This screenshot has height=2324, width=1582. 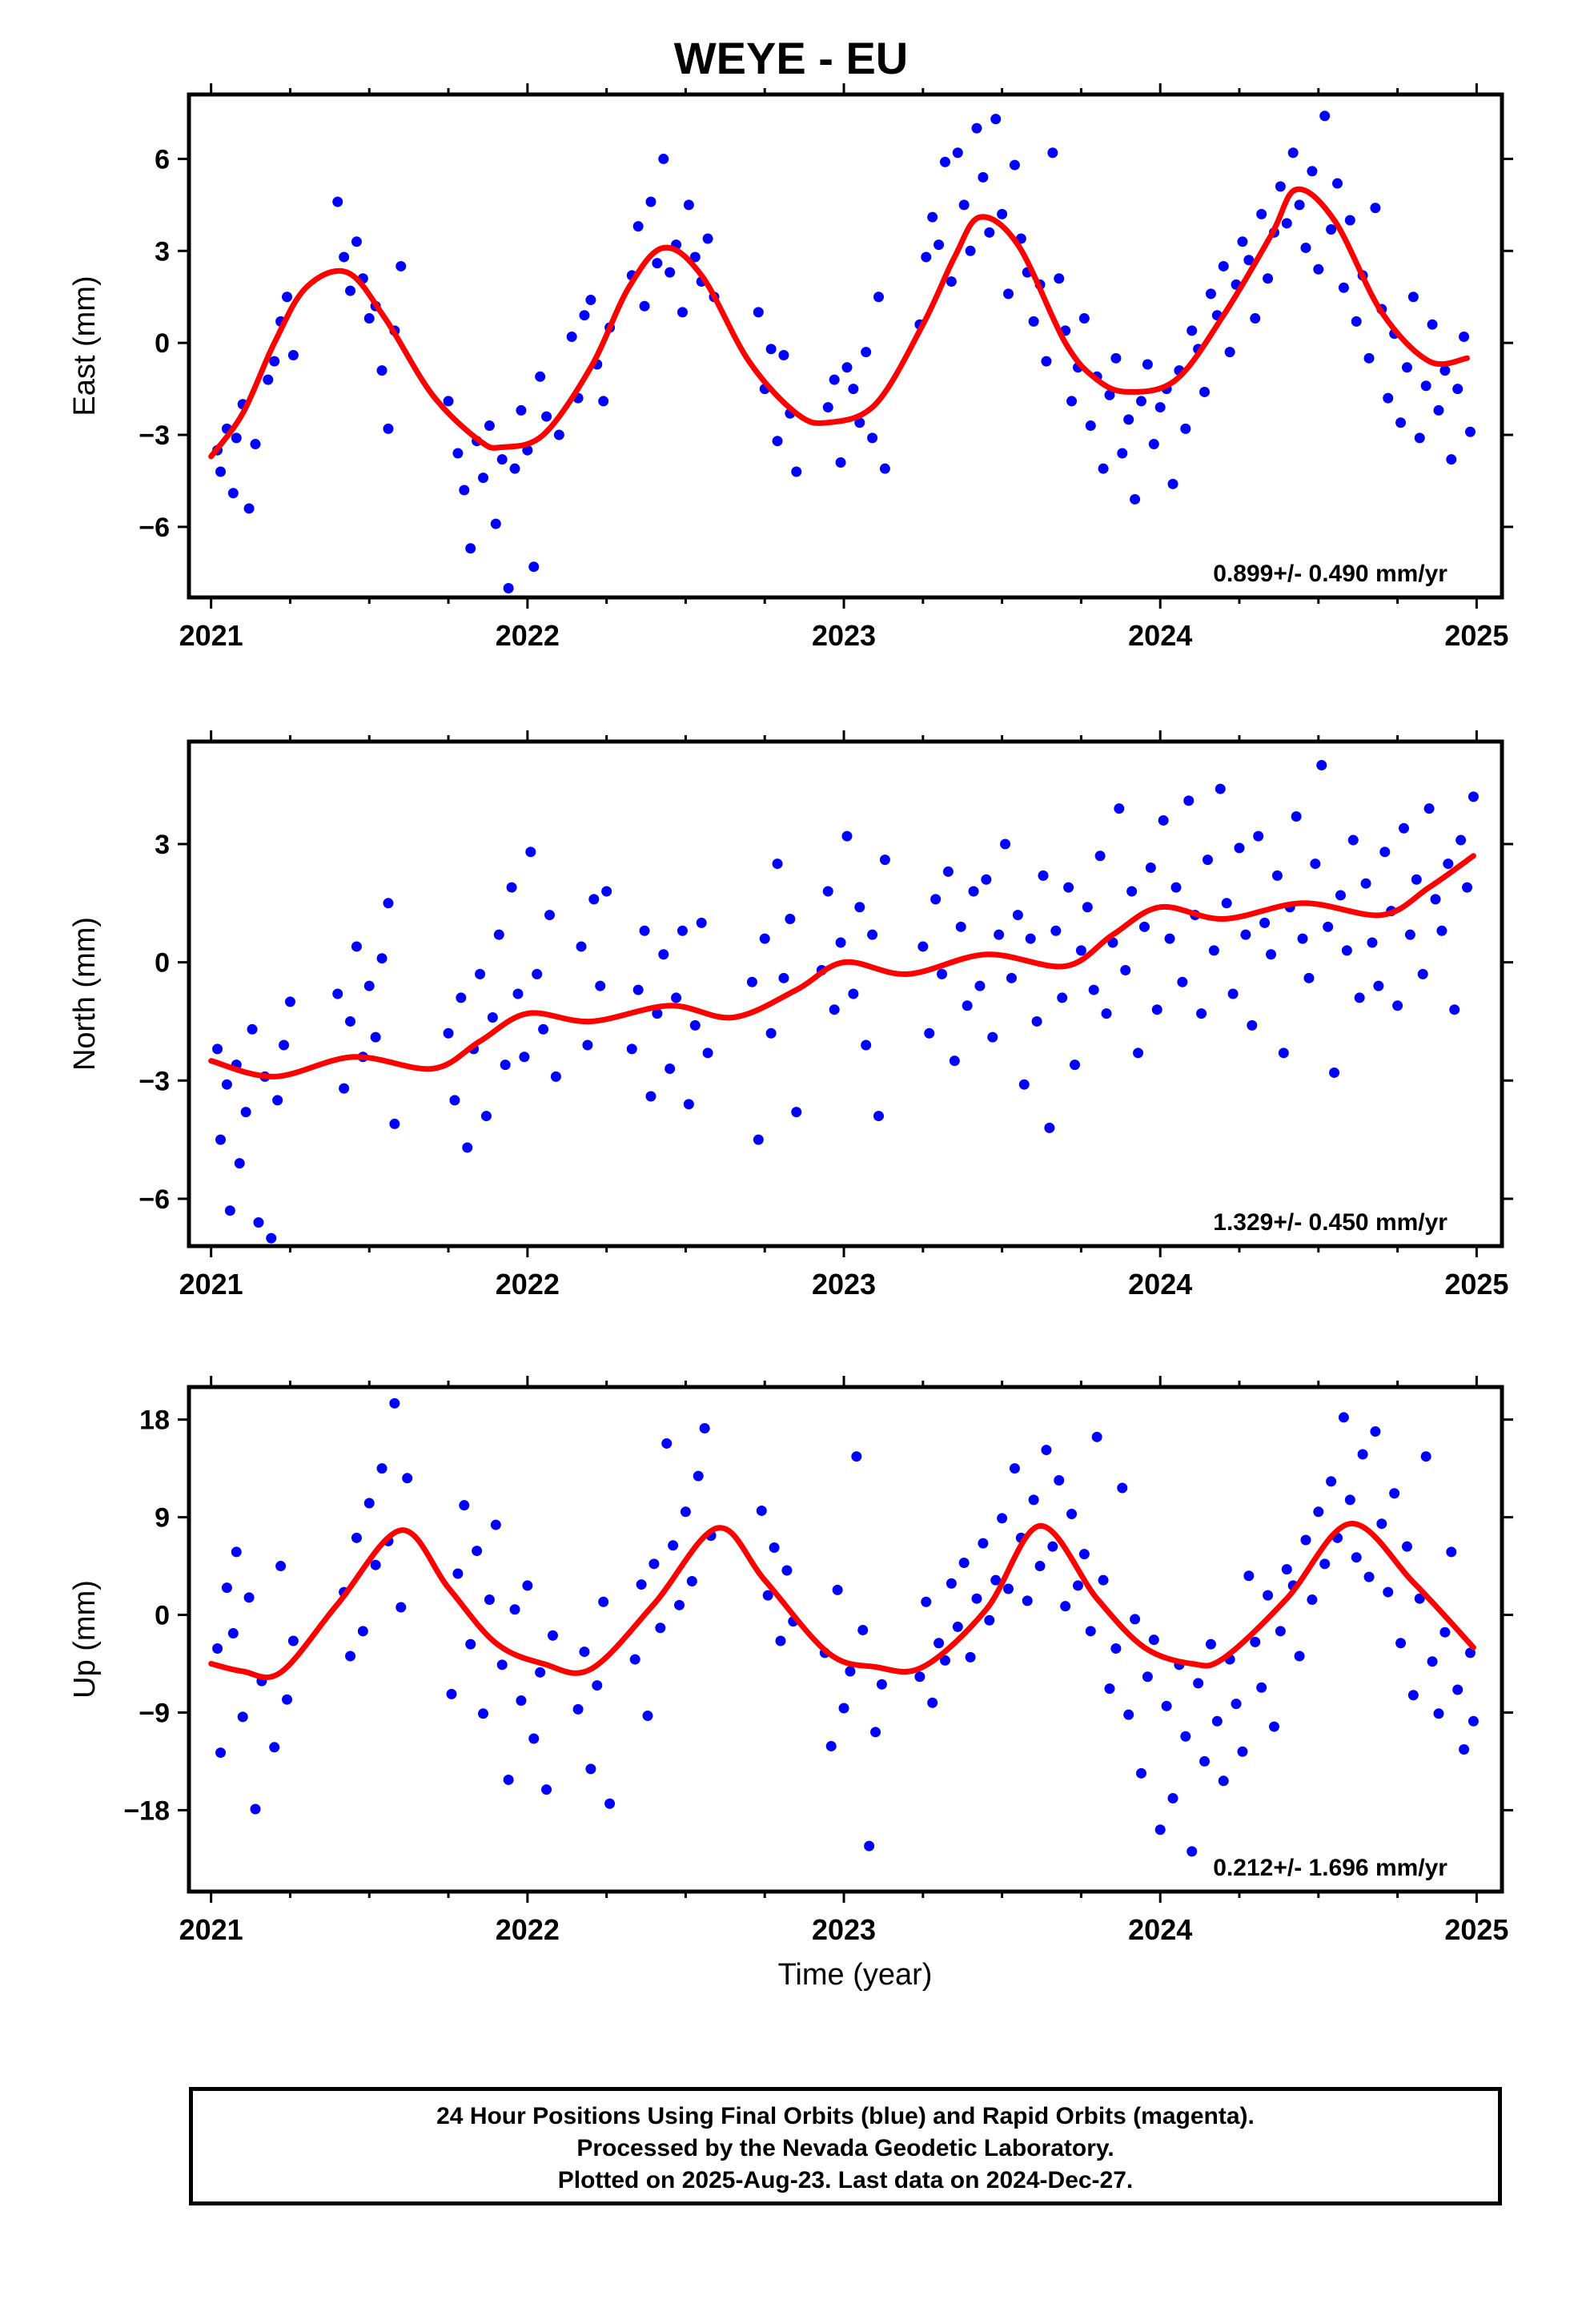 What do you see at coordinates (842, 966) in the screenshot?
I see `north-model-curve` at bounding box center [842, 966].